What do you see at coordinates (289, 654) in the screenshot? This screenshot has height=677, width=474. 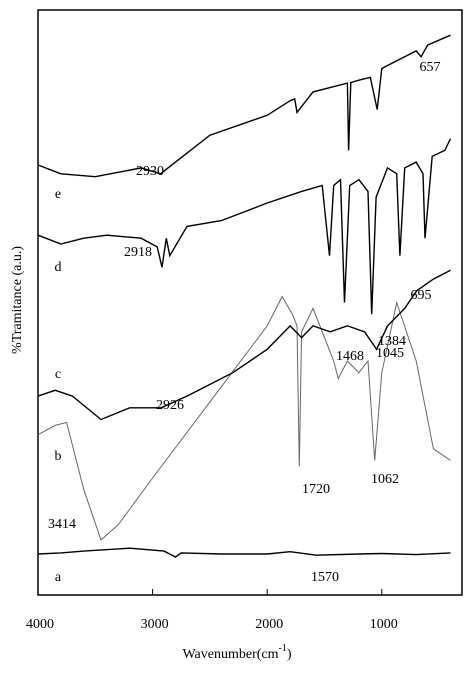 I see `x-label-end: )` at bounding box center [289, 654].